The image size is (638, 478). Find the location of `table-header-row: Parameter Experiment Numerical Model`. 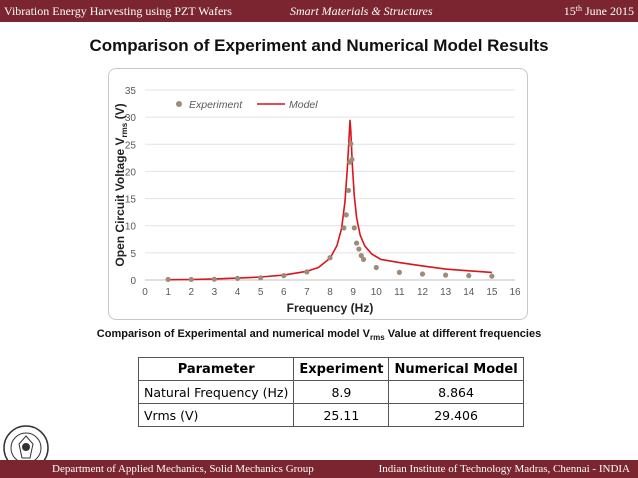

table-header-row: Parameter Experiment Numerical Model is located at coordinates (330, 369).